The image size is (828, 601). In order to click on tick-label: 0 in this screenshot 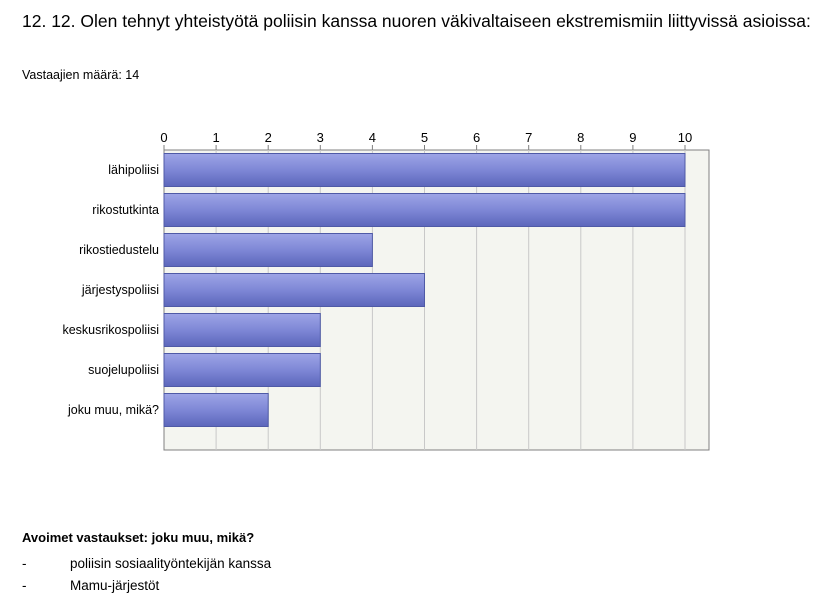, I will do `click(163, 137)`.